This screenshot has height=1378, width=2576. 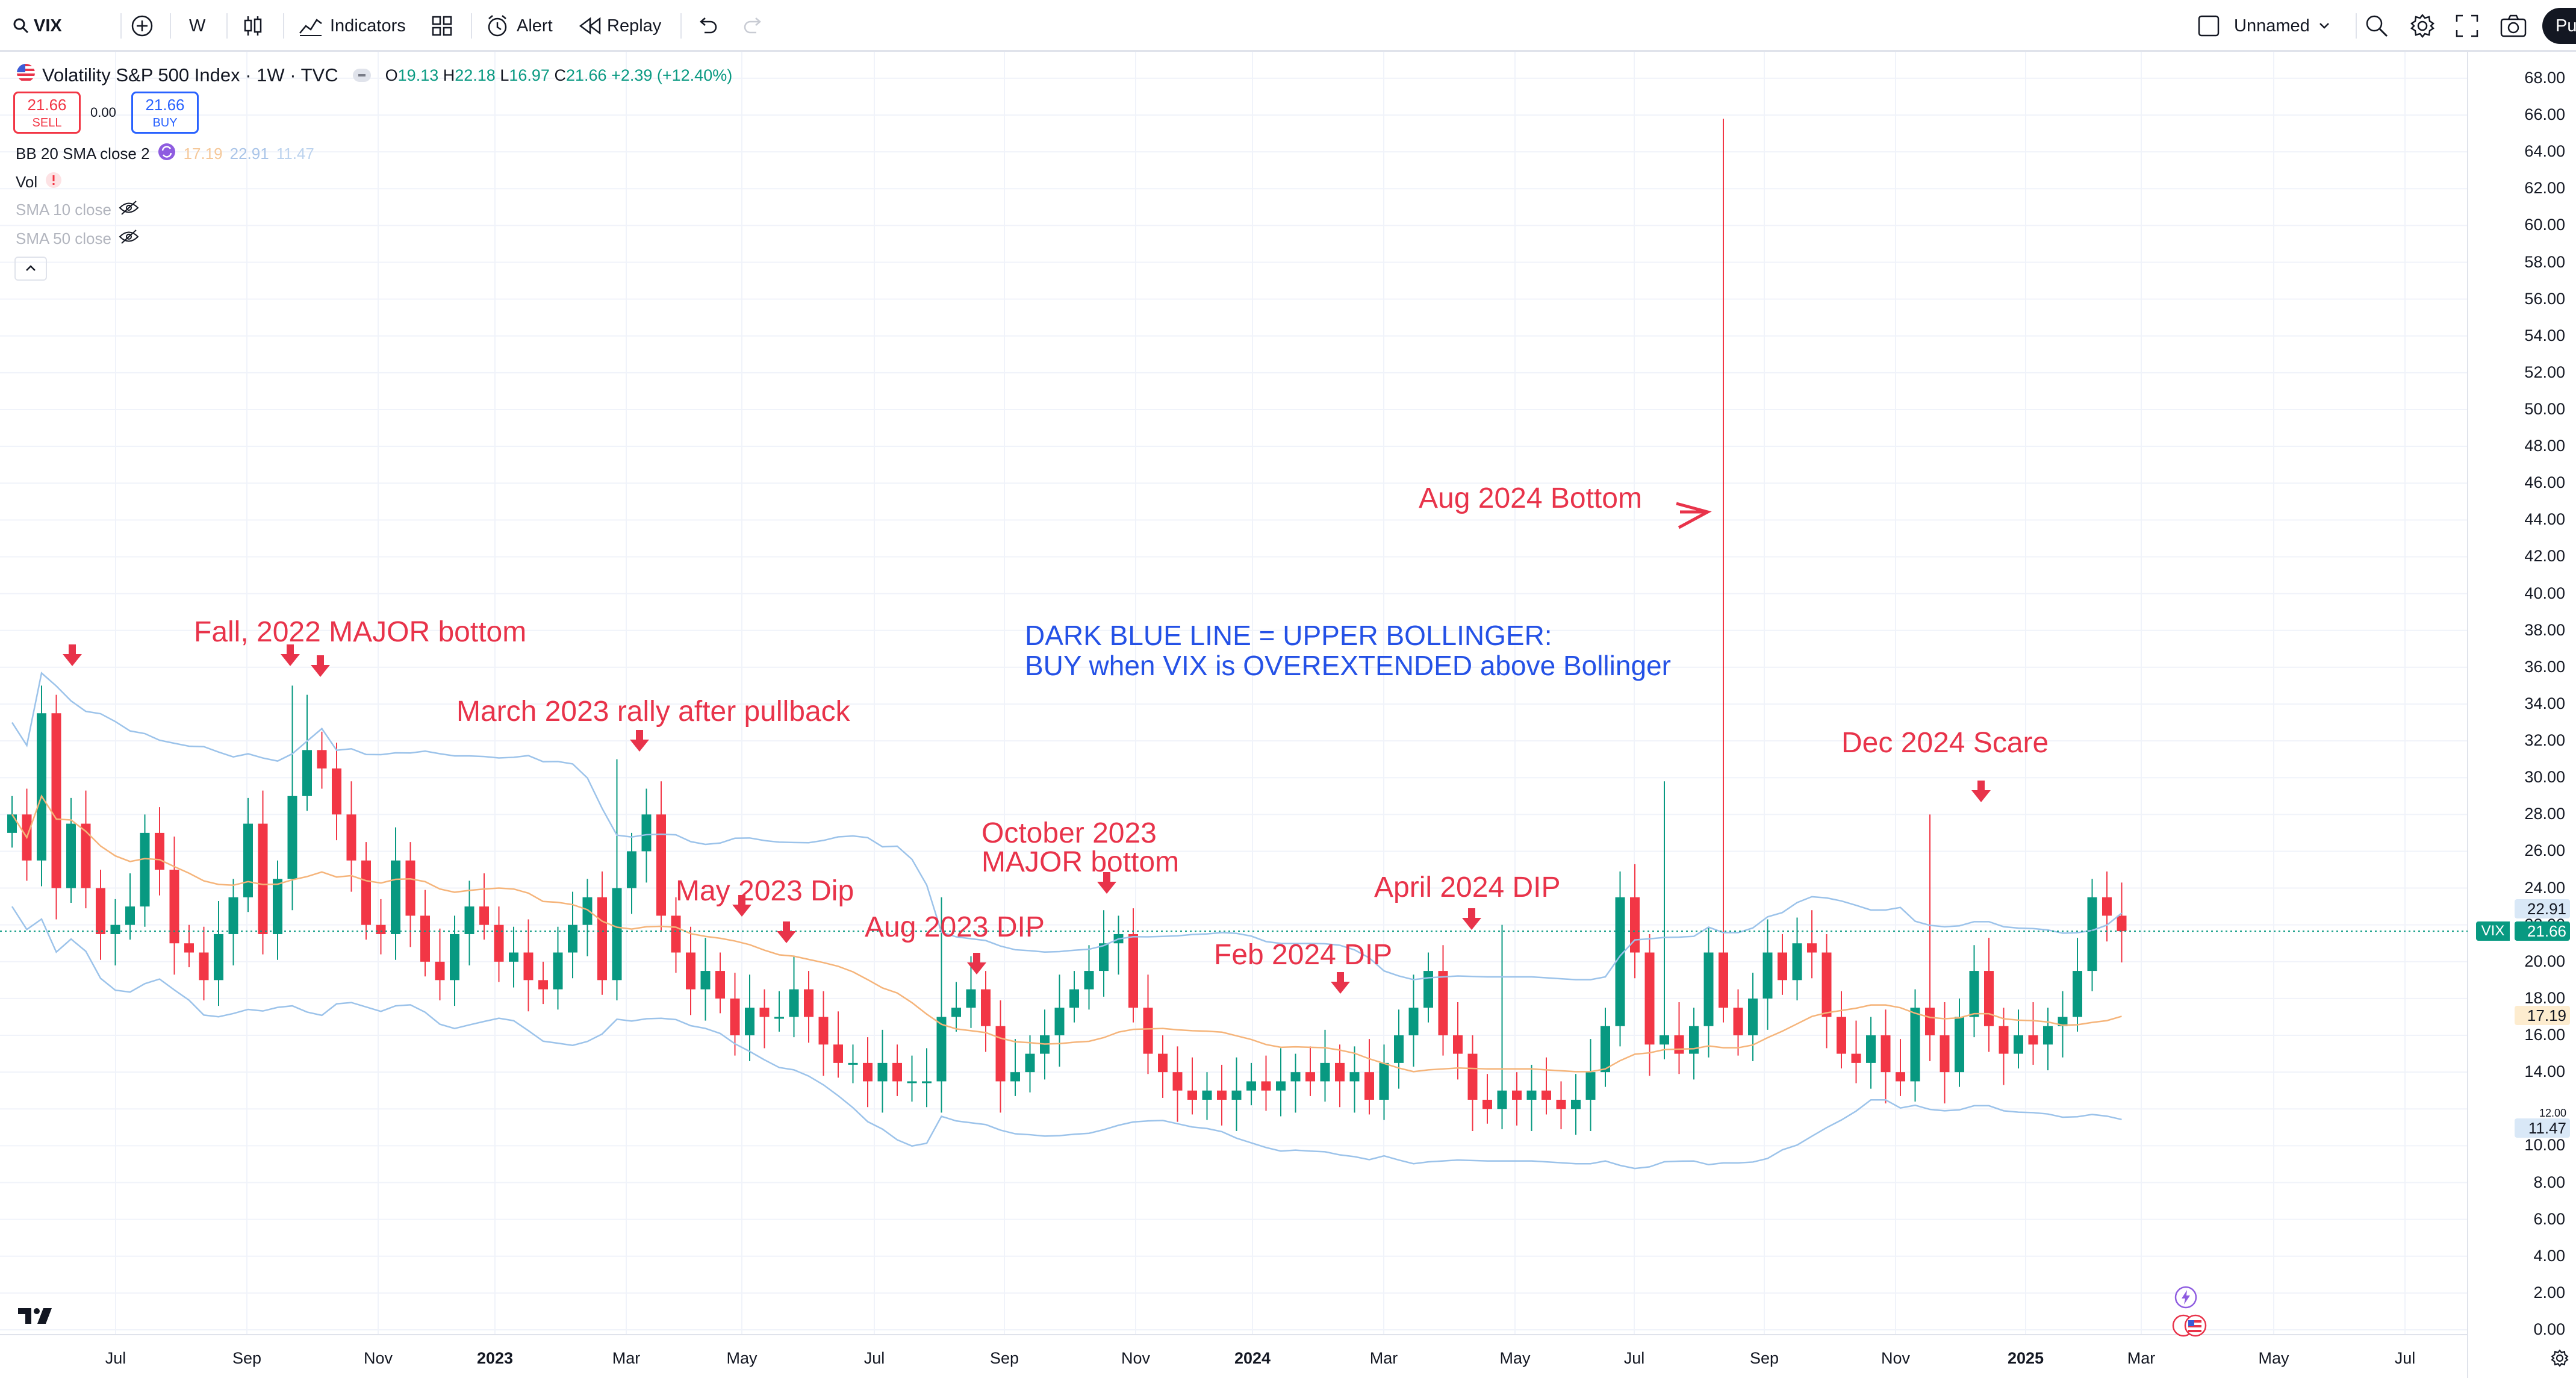 What do you see at coordinates (707, 26) in the screenshot?
I see `undo-button` at bounding box center [707, 26].